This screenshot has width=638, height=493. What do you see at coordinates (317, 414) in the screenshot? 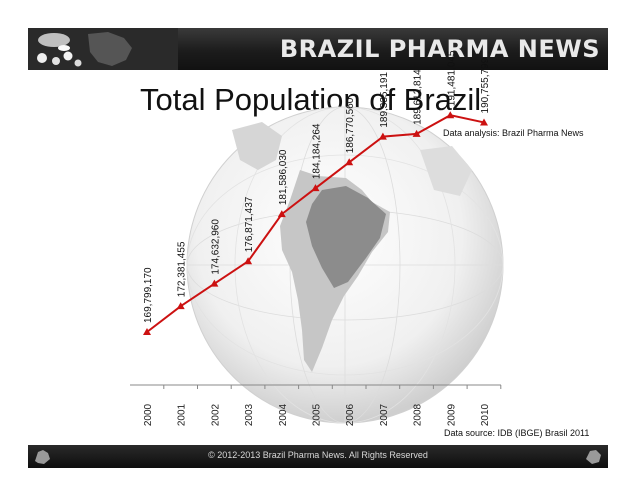
I see `x-tick-label-2005: 2005` at bounding box center [317, 414].